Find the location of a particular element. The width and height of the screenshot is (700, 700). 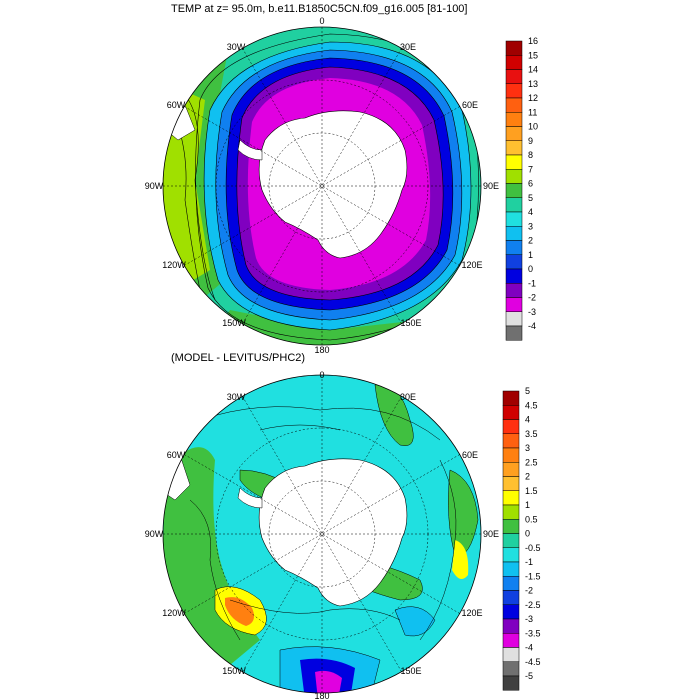

top-lon-label-0: 0 is located at coordinates (321, 21).